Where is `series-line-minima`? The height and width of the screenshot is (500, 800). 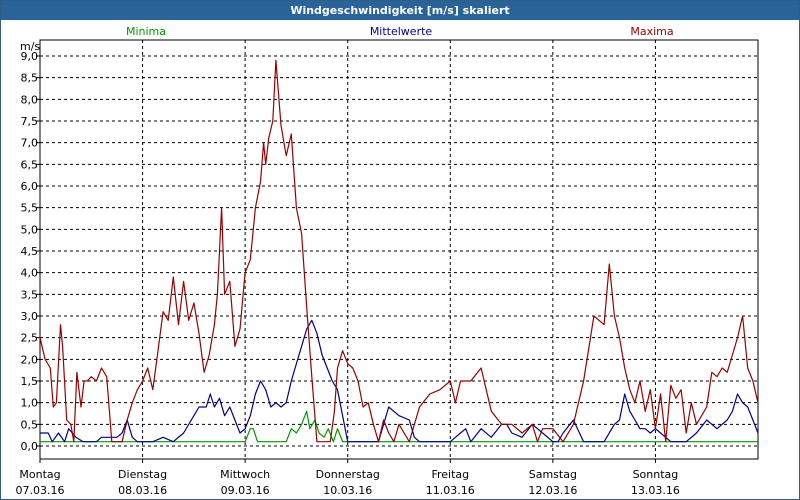
series-line-minima is located at coordinates (399, 426).